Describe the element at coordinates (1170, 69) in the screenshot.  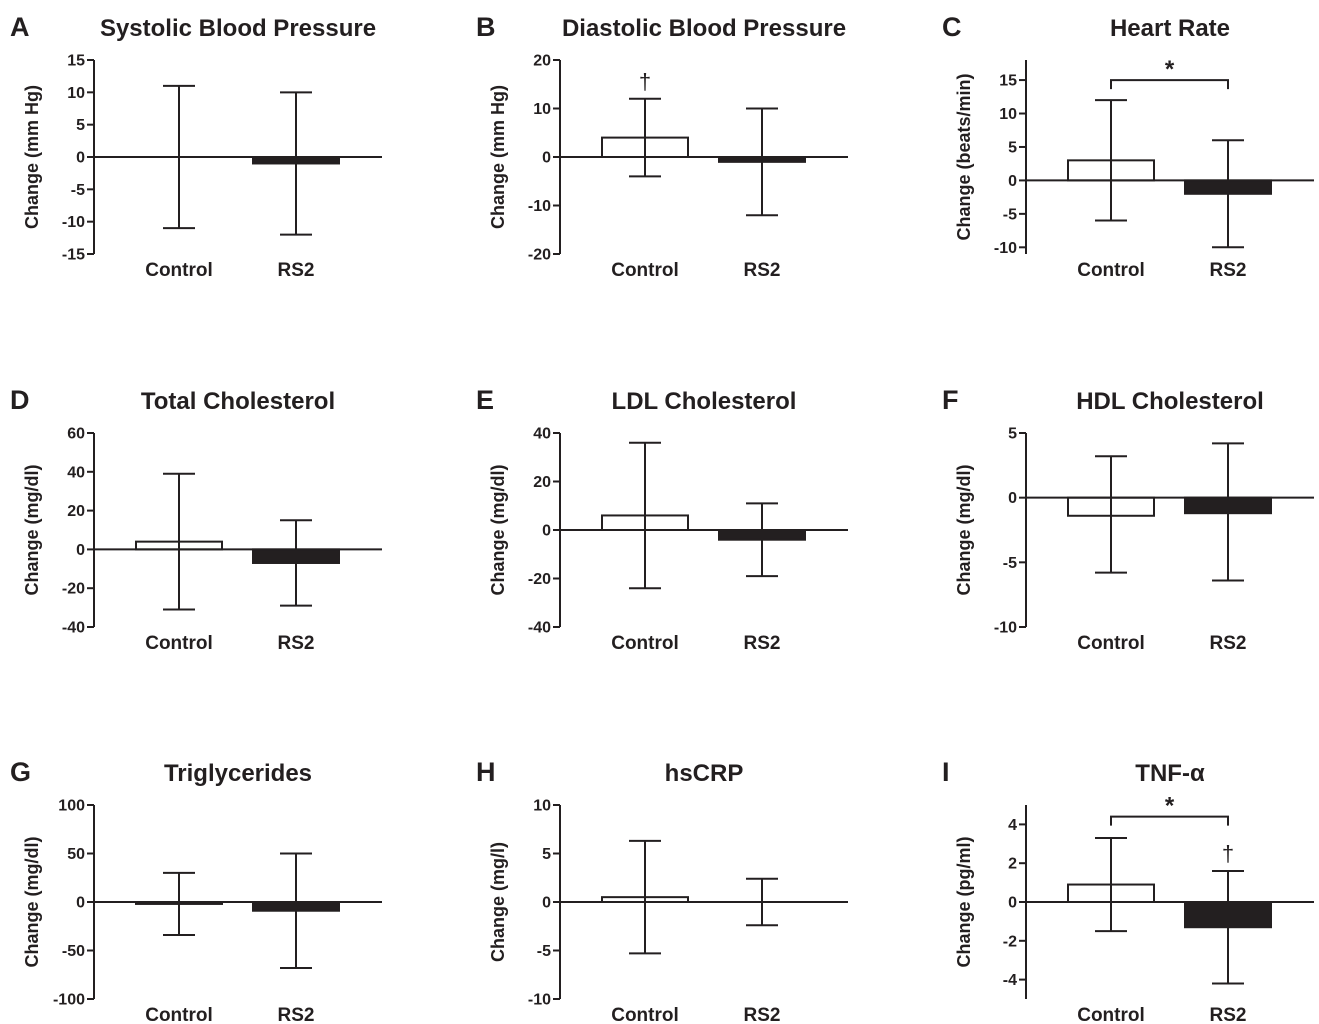
I see `significance-marker: *` at that location.